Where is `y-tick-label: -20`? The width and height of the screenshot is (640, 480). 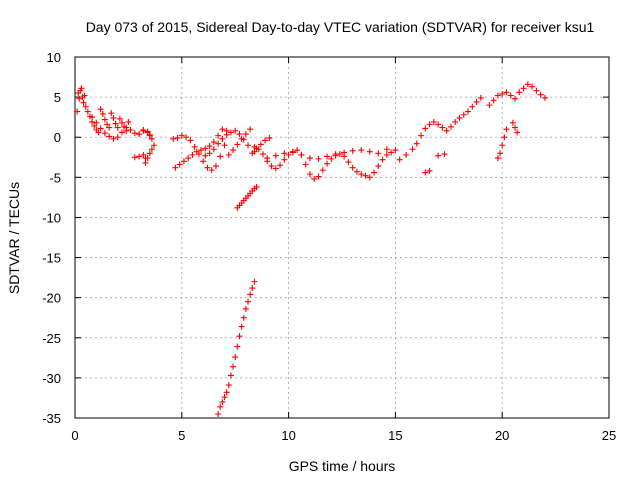
y-tick-label: -20 is located at coordinates (51, 298).